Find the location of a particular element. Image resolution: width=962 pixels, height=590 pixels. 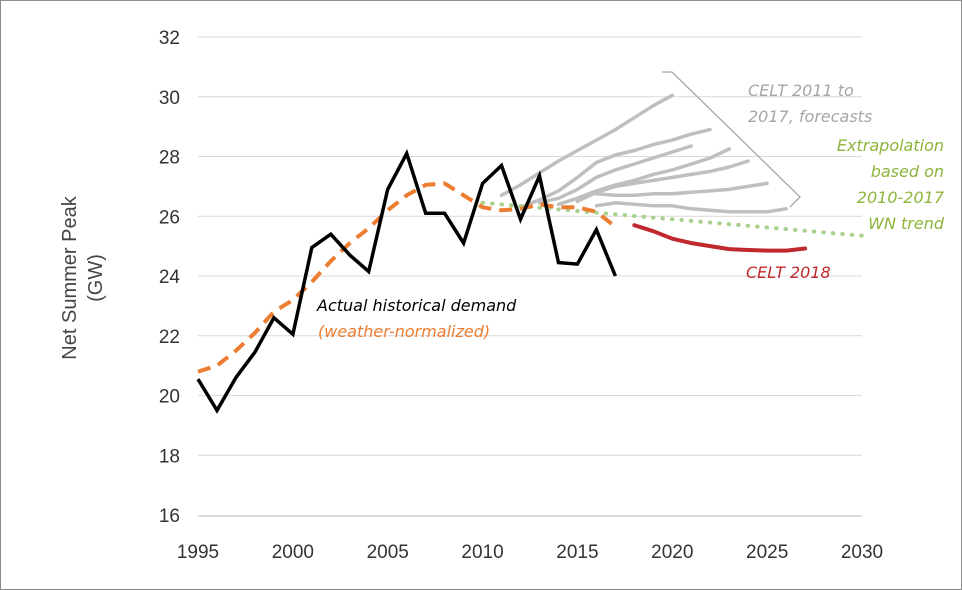

y-tick-label-18: 18 is located at coordinates (169, 456).